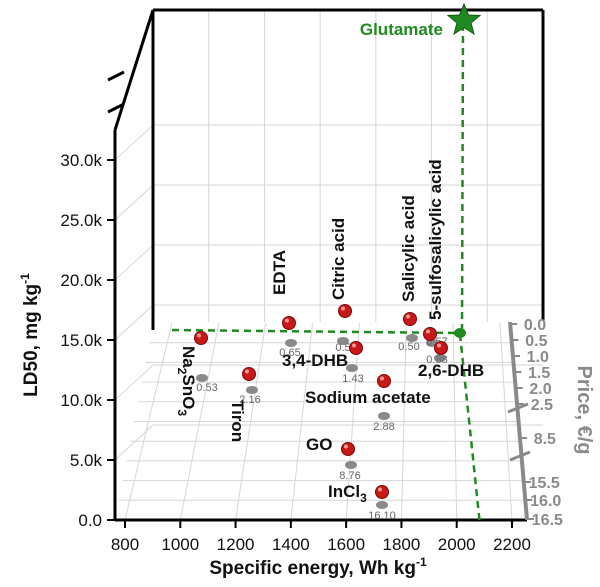 The image size is (600, 587). Describe the element at coordinates (134, 70) in the screenshot. I see `top-left-edge` at that location.